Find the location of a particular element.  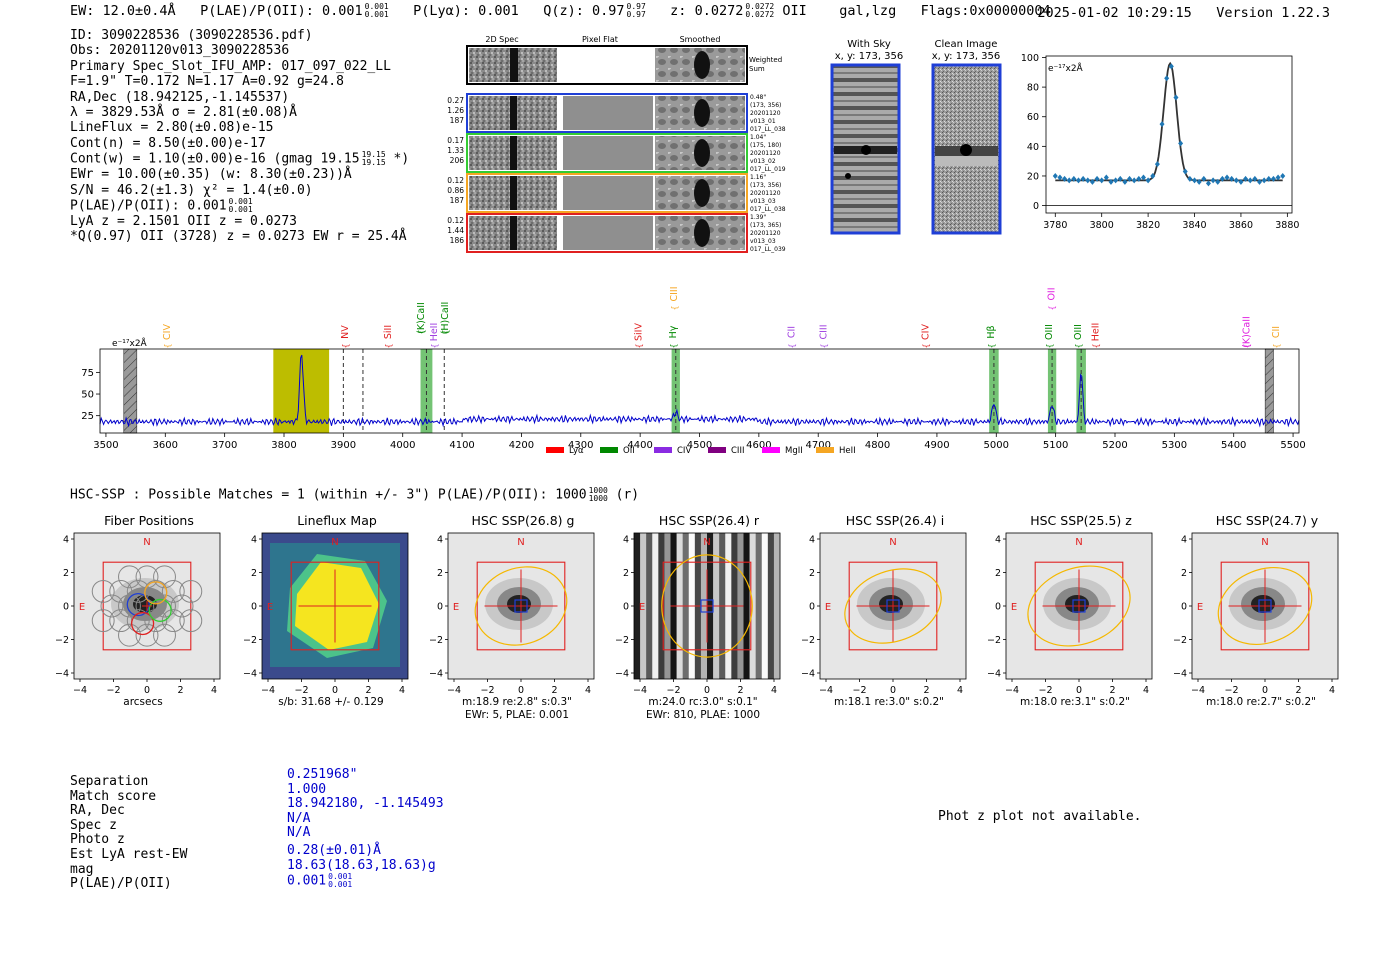

info-lambda: λ = 3829.53Å σ = 2.81(±0.08)Å is located at coordinates (183, 113).